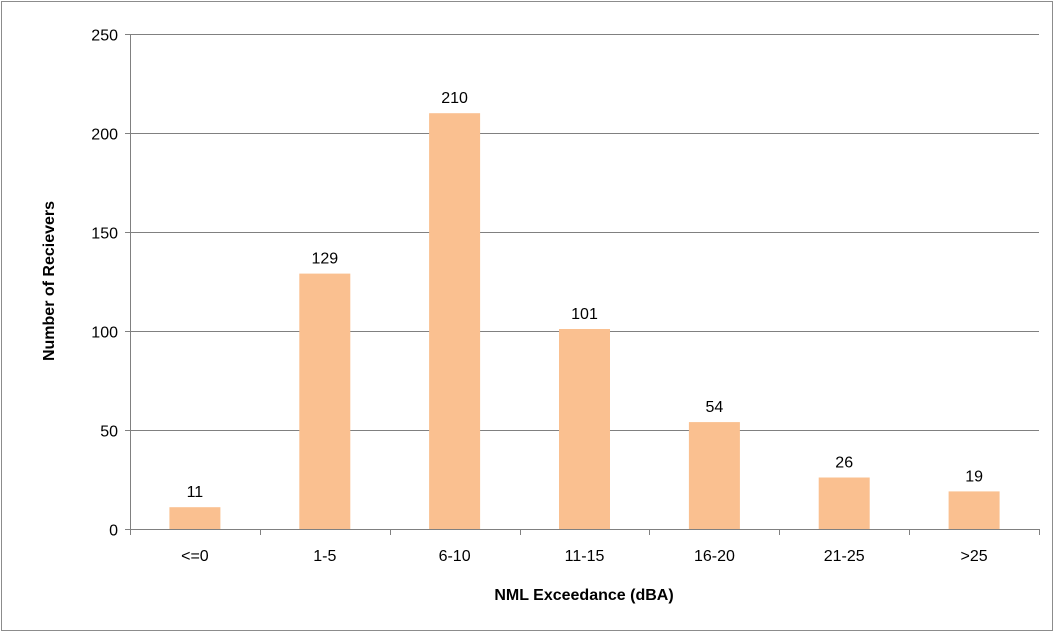 The height and width of the screenshot is (637, 1056). What do you see at coordinates (844, 463) in the screenshot?
I see `data-label: 26` at bounding box center [844, 463].